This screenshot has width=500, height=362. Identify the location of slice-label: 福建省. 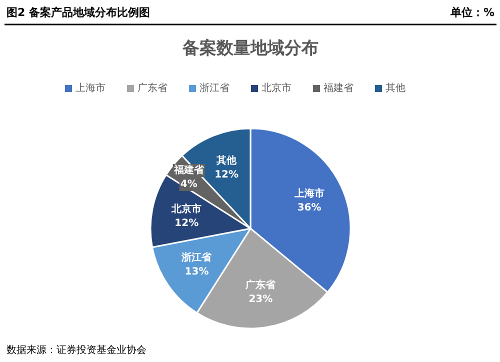
(188, 170).